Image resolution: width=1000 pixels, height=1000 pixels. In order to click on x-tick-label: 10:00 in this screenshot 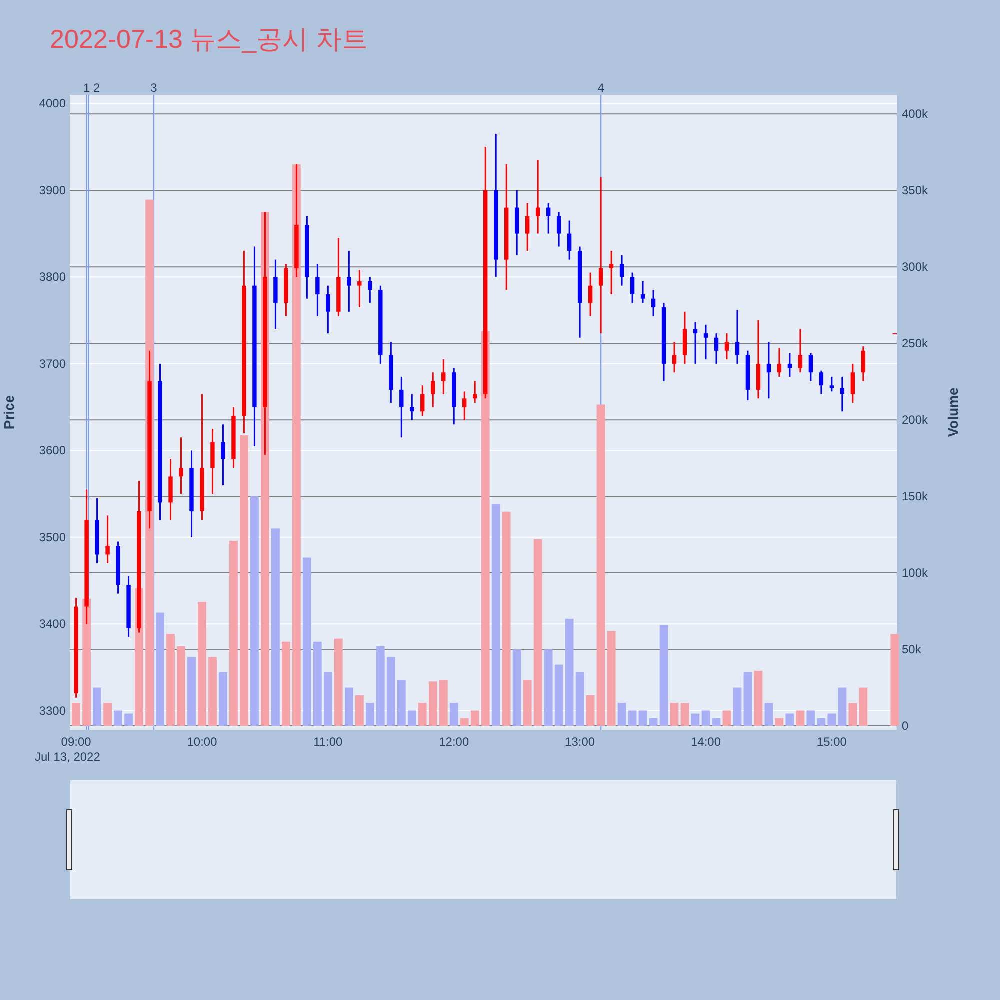, I will do `click(202, 742)`.